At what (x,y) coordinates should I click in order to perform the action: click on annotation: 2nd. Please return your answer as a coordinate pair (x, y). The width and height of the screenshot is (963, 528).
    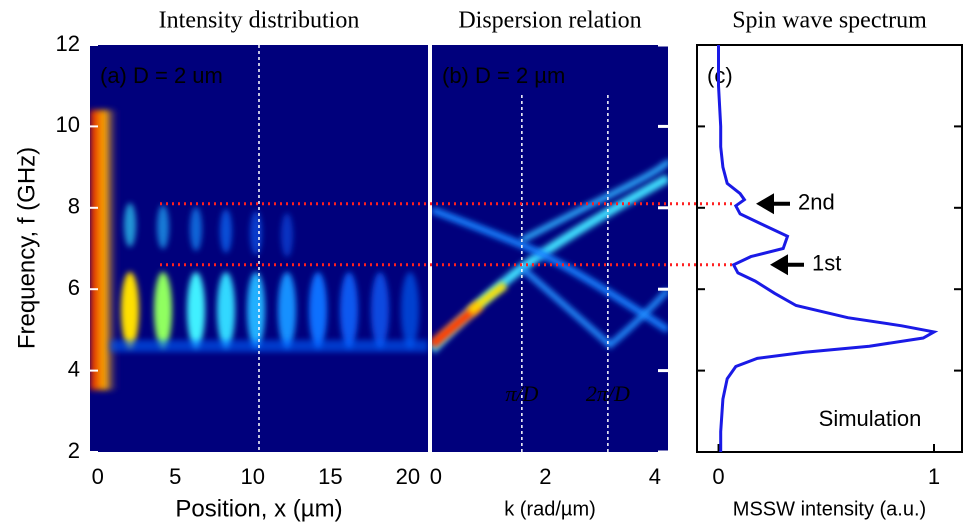
    Looking at the image, I should click on (816, 202).